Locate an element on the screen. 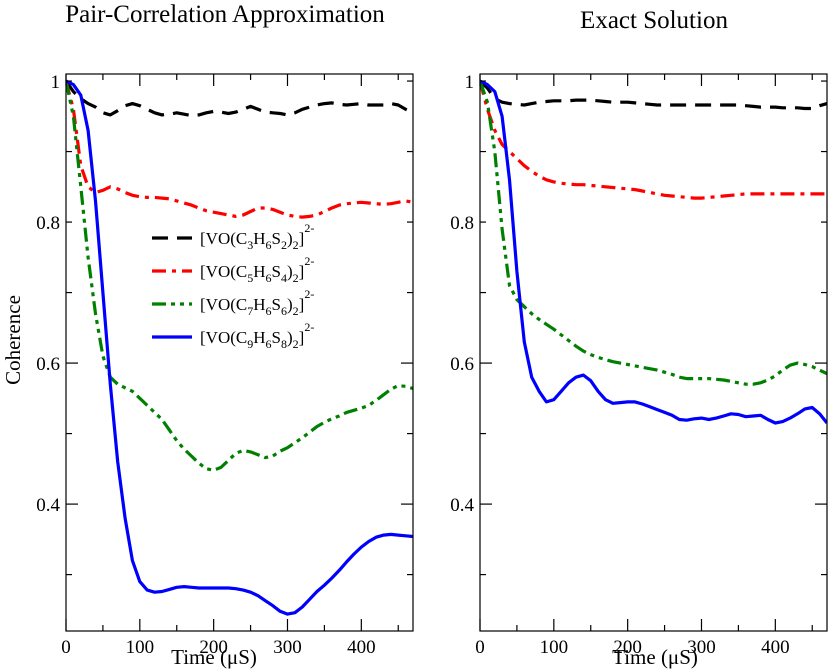  chart-title: Exact Solution is located at coordinates (654, 20).